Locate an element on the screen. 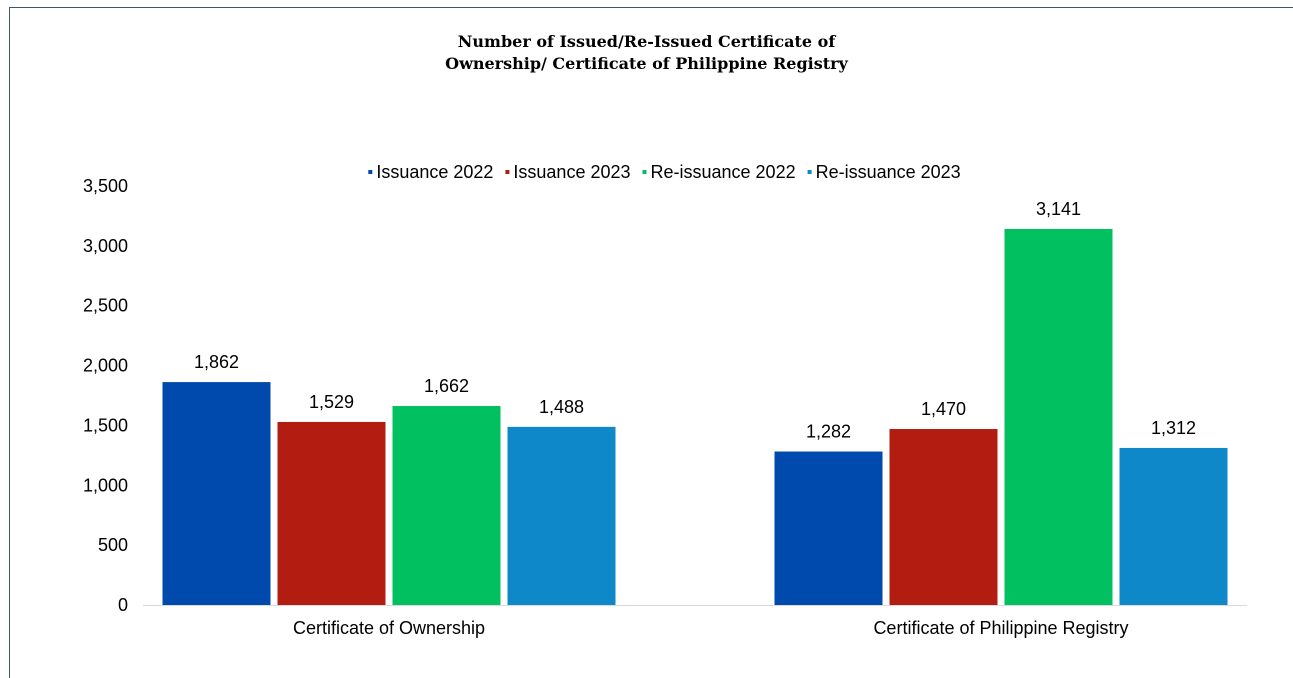 Image resolution: width=1293 pixels, height=678 pixels. y-tick-label: 3,500 is located at coordinates (105, 186).